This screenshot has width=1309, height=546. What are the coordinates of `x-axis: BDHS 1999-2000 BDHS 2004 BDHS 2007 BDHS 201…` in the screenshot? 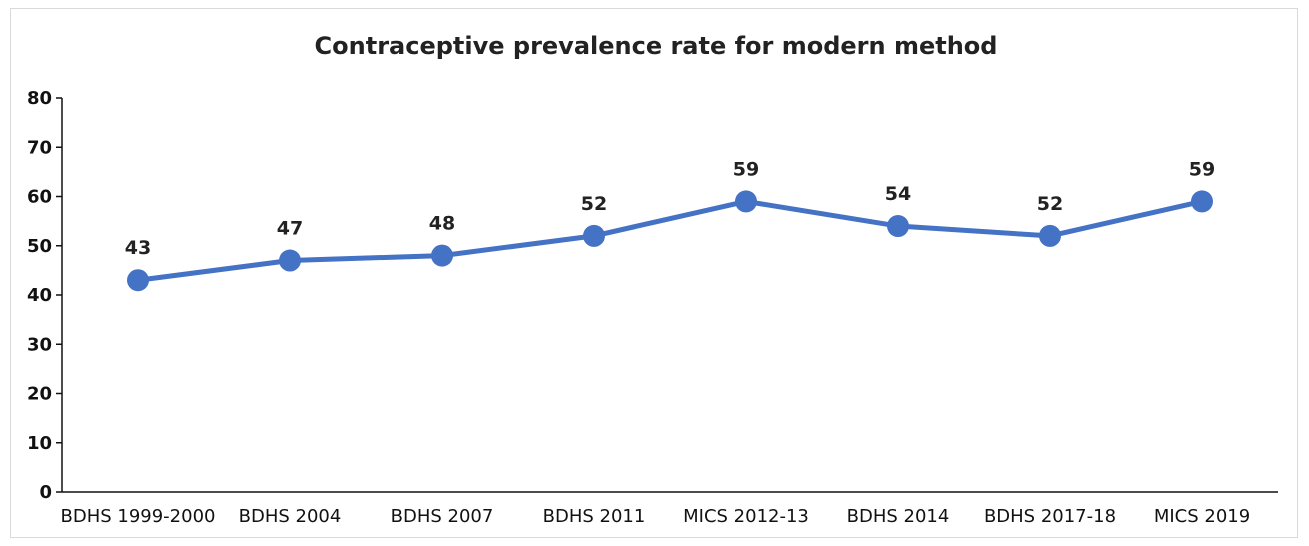 It's located at (669, 509).